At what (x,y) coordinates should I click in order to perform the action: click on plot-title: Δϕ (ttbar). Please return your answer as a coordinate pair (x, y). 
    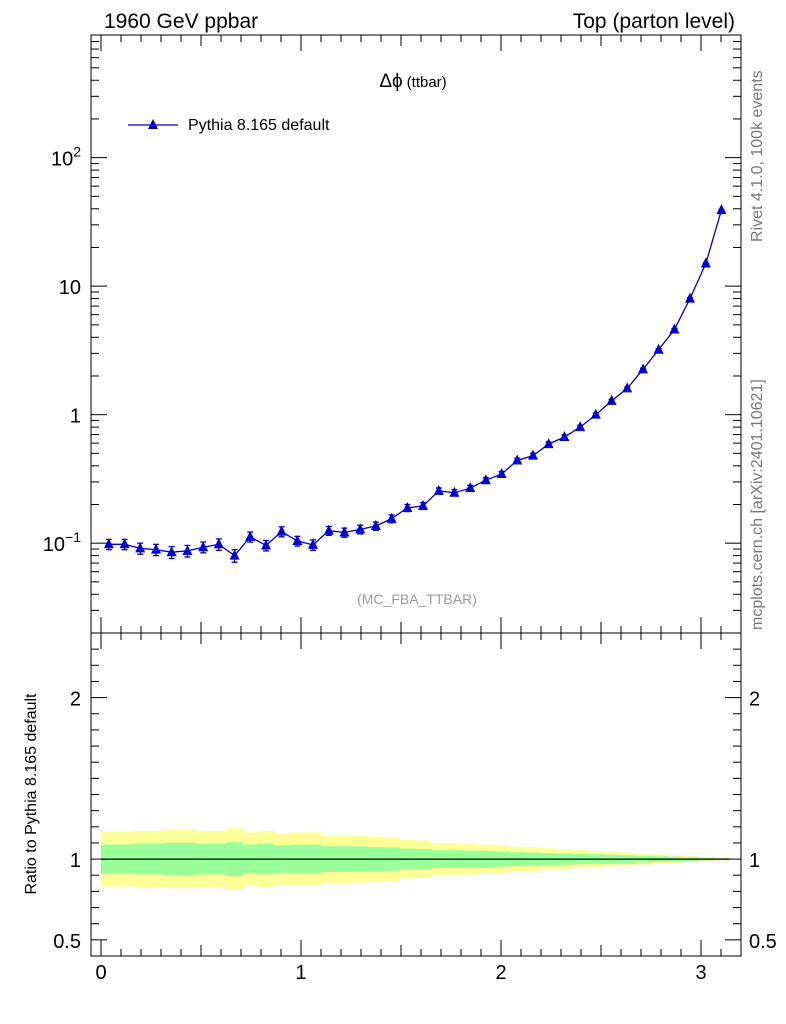
    Looking at the image, I should click on (412, 81).